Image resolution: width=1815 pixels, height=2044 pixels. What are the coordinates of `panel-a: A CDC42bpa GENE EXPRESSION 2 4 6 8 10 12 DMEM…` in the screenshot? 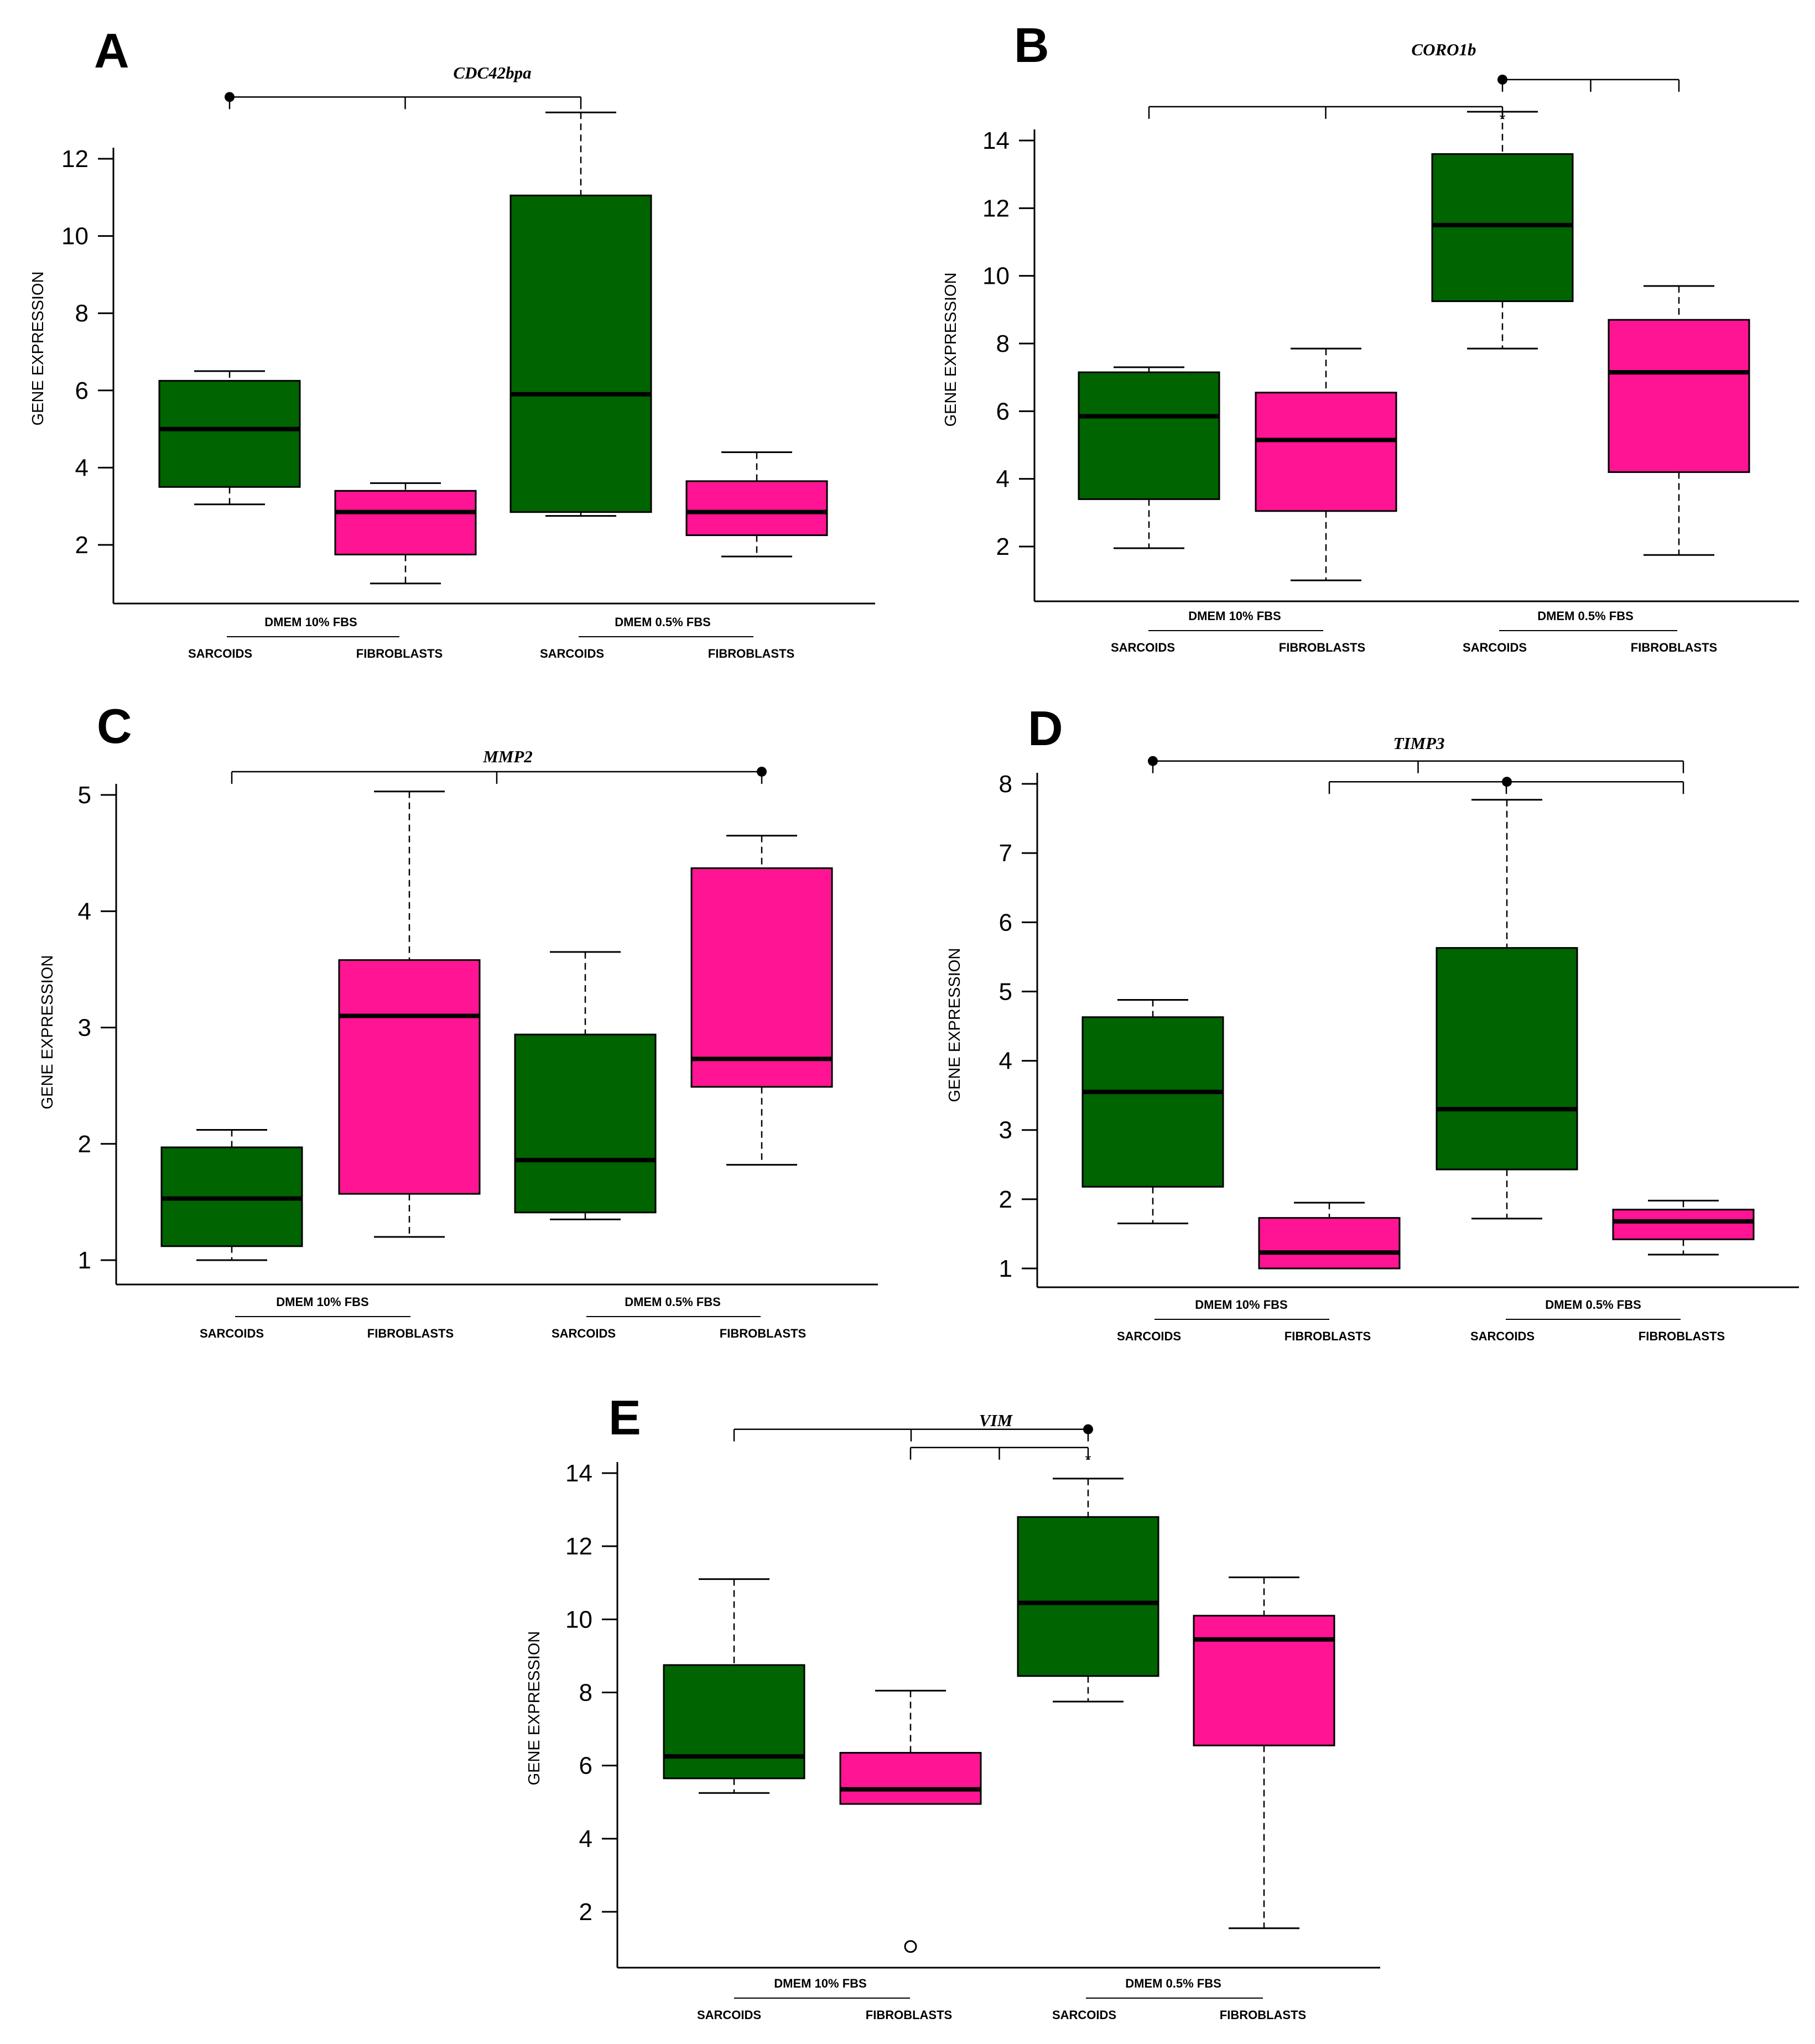 It's located at (452, 341).